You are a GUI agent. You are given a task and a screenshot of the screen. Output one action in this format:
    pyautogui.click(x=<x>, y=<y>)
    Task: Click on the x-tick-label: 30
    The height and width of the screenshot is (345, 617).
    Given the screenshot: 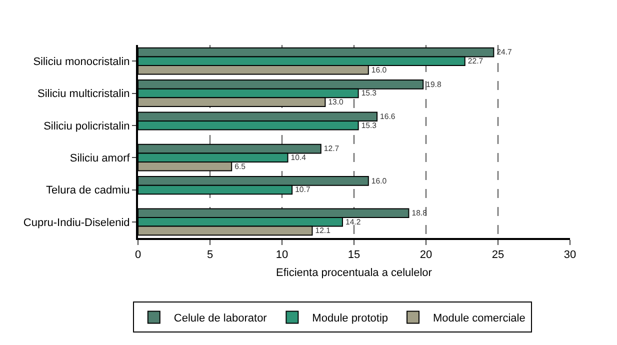 What is the action you would take?
    pyautogui.click(x=570, y=255)
    